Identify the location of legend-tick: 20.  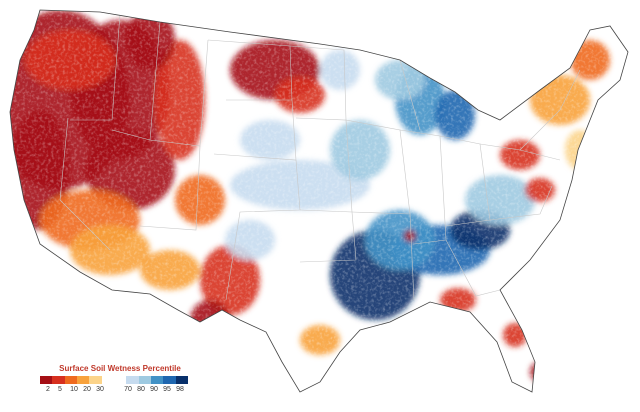
(87, 389).